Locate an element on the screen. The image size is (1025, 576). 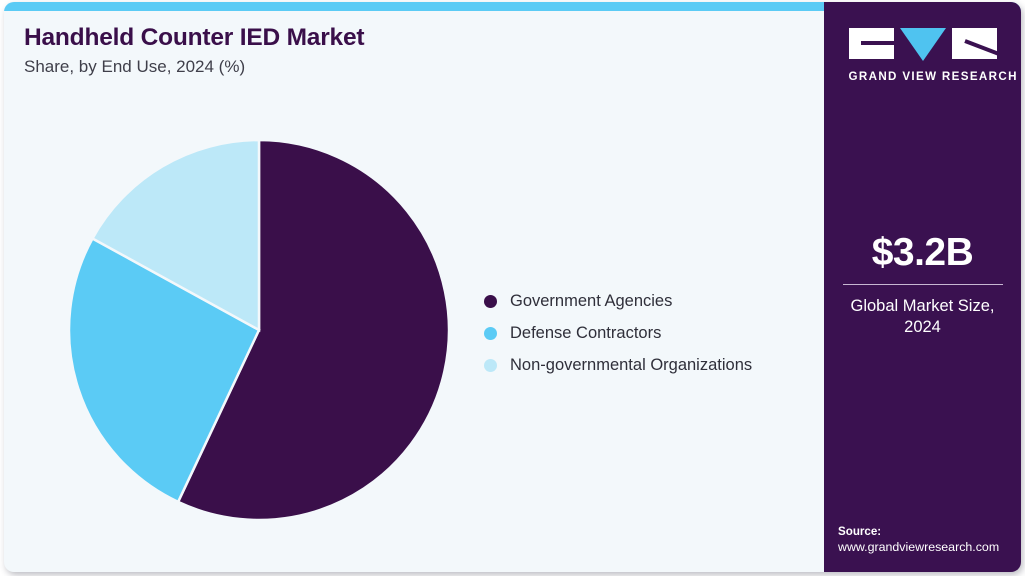
logo-letter-g-icon is located at coordinates (871, 43).